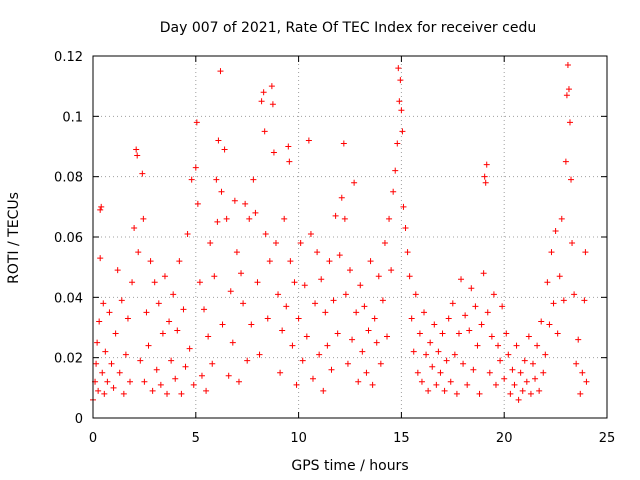 The height and width of the screenshot is (480, 640). I want to click on y-tick-label: 0.08, so click(68, 178).